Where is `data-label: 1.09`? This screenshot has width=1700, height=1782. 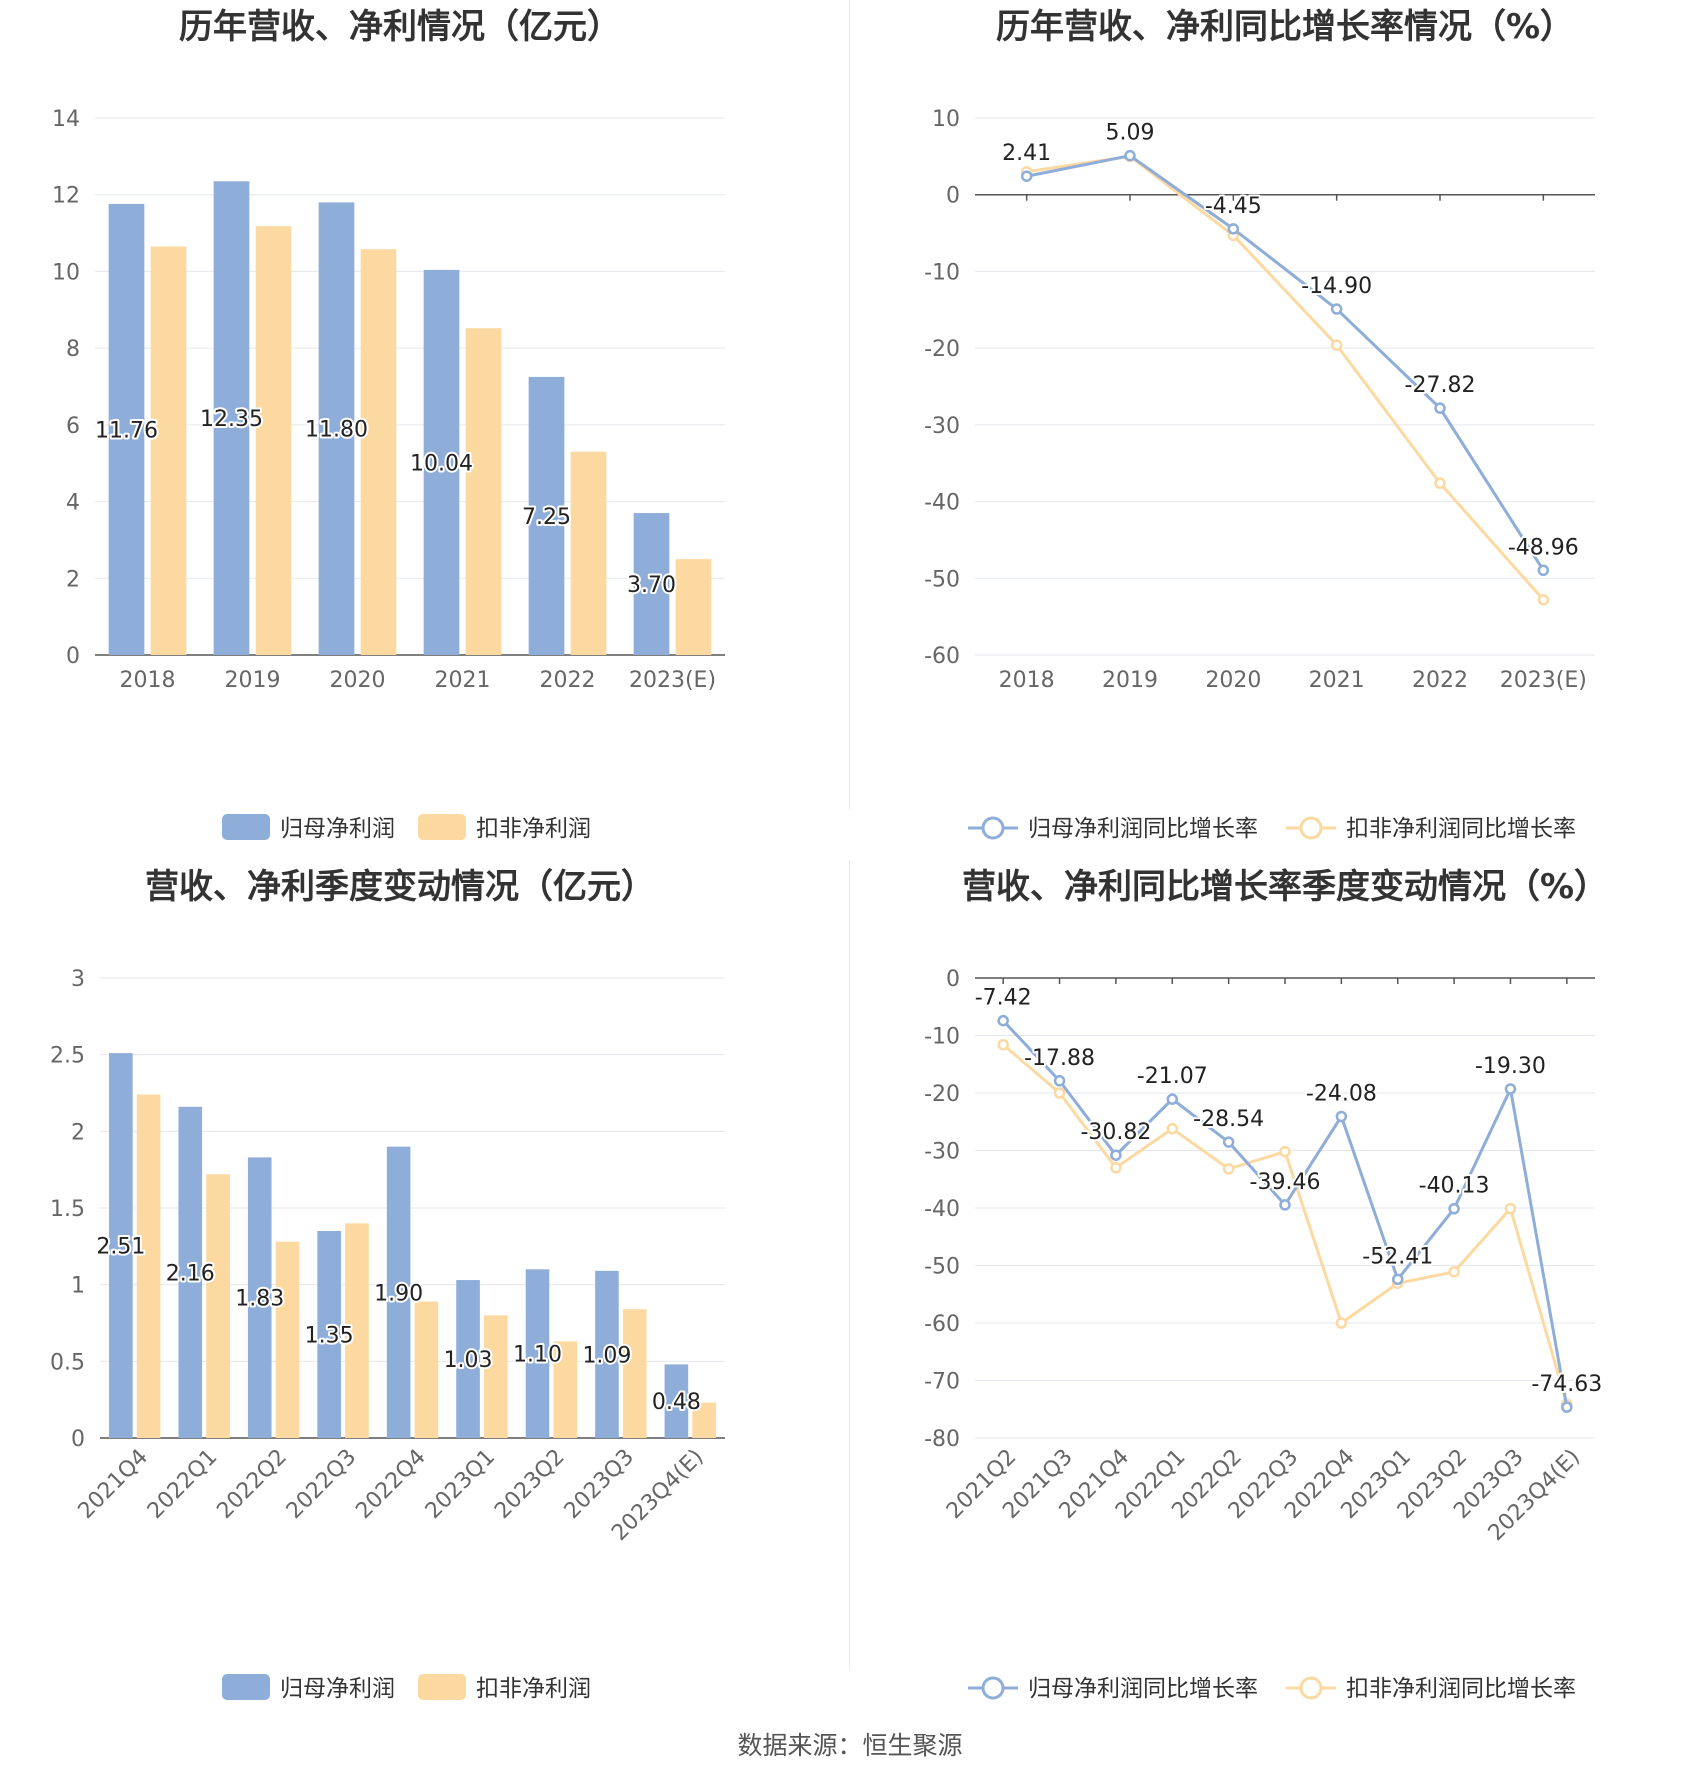
data-label: 1.09 is located at coordinates (606, 1355).